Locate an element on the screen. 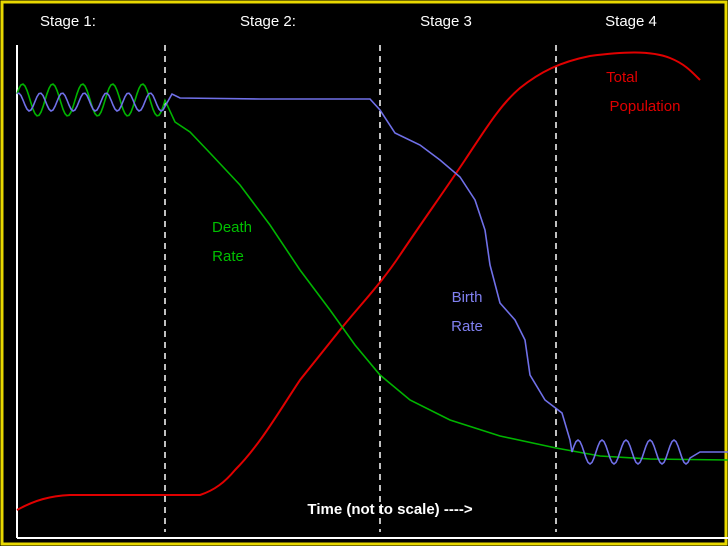 This screenshot has height=546, width=728. stage-label: Stage 3 is located at coordinates (446, 21).